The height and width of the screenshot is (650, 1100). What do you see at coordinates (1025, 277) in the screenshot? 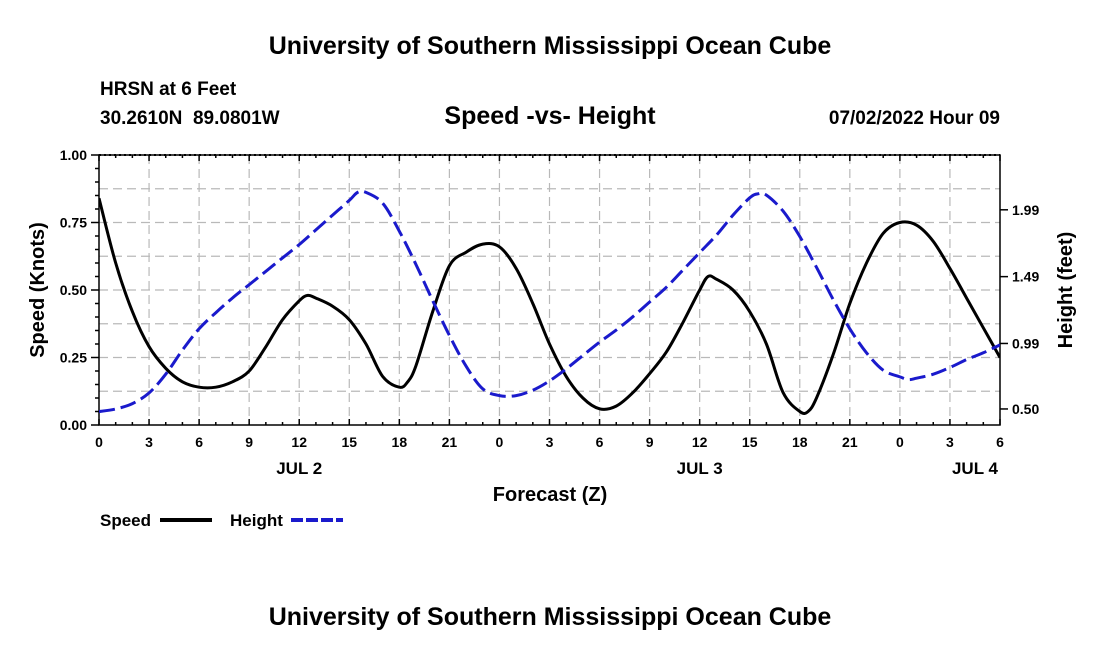
I see `y2-tick-label: 1.49` at bounding box center [1025, 277].